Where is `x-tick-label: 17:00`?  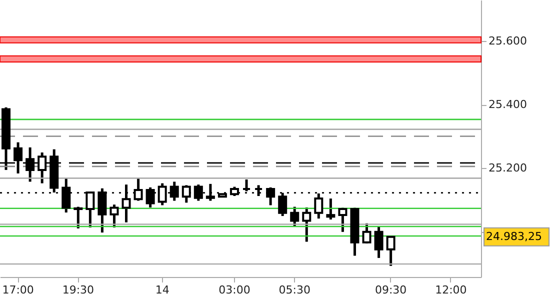
x-tick-label: 17:00 is located at coordinates (18, 290).